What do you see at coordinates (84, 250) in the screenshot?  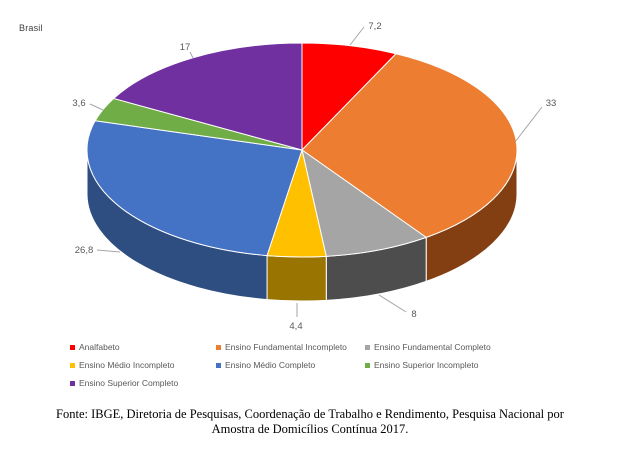 I see `data-label-4: 26,8` at bounding box center [84, 250].